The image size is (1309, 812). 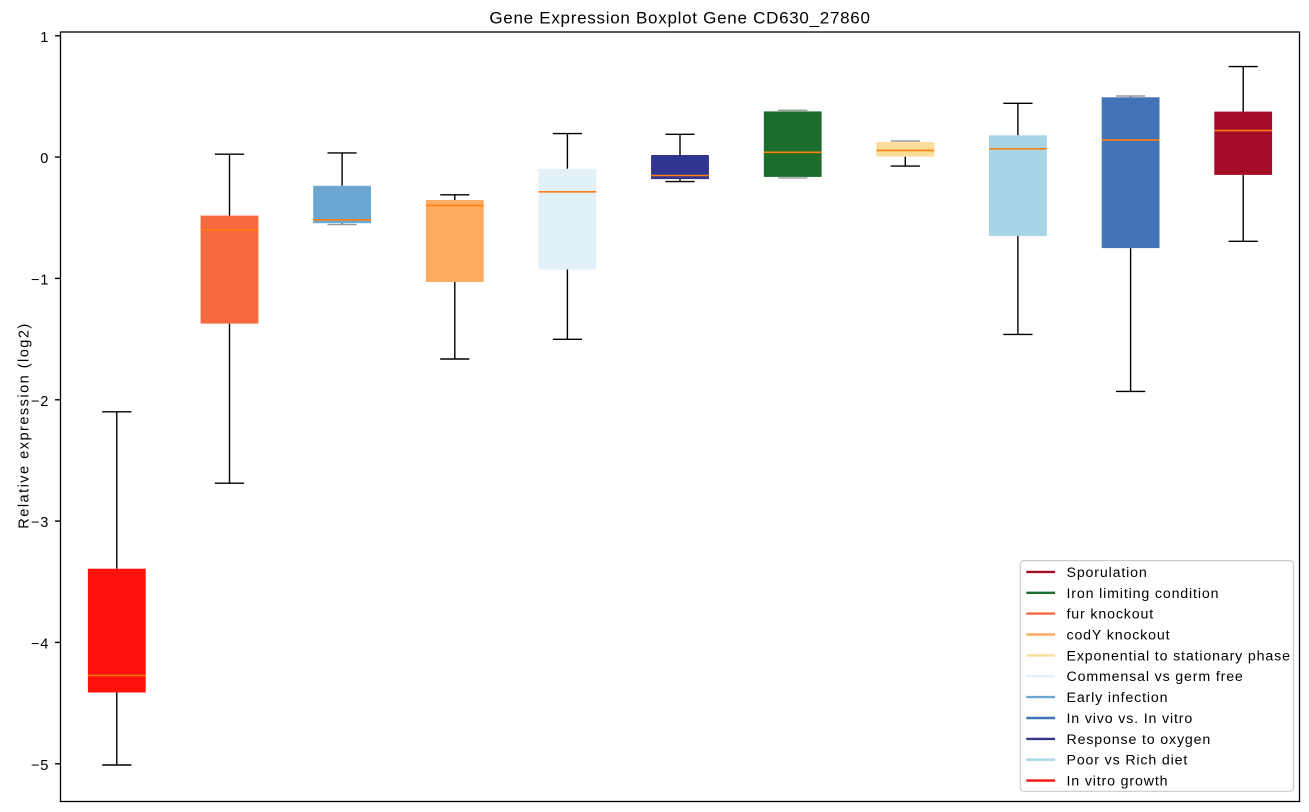 I want to click on svg-text: Relative expression (log2), so click(x=25, y=425).